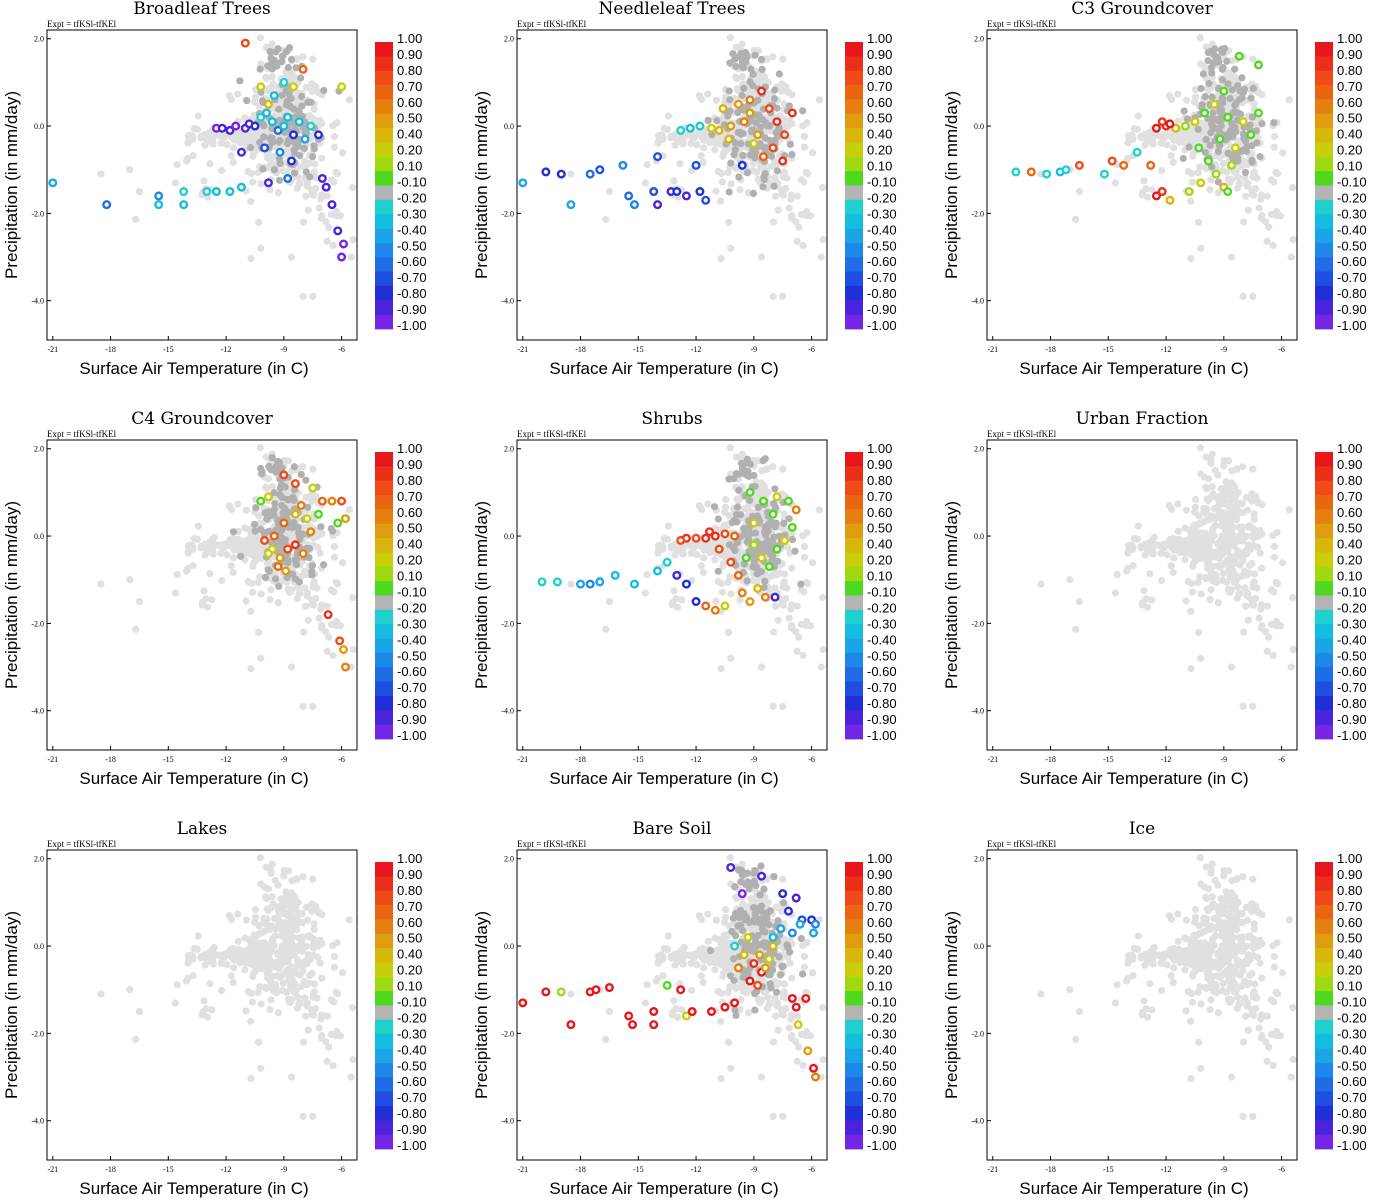 Image resolution: width=1373 pixels, height=1200 pixels. I want to click on background-points, so click(227, 987).